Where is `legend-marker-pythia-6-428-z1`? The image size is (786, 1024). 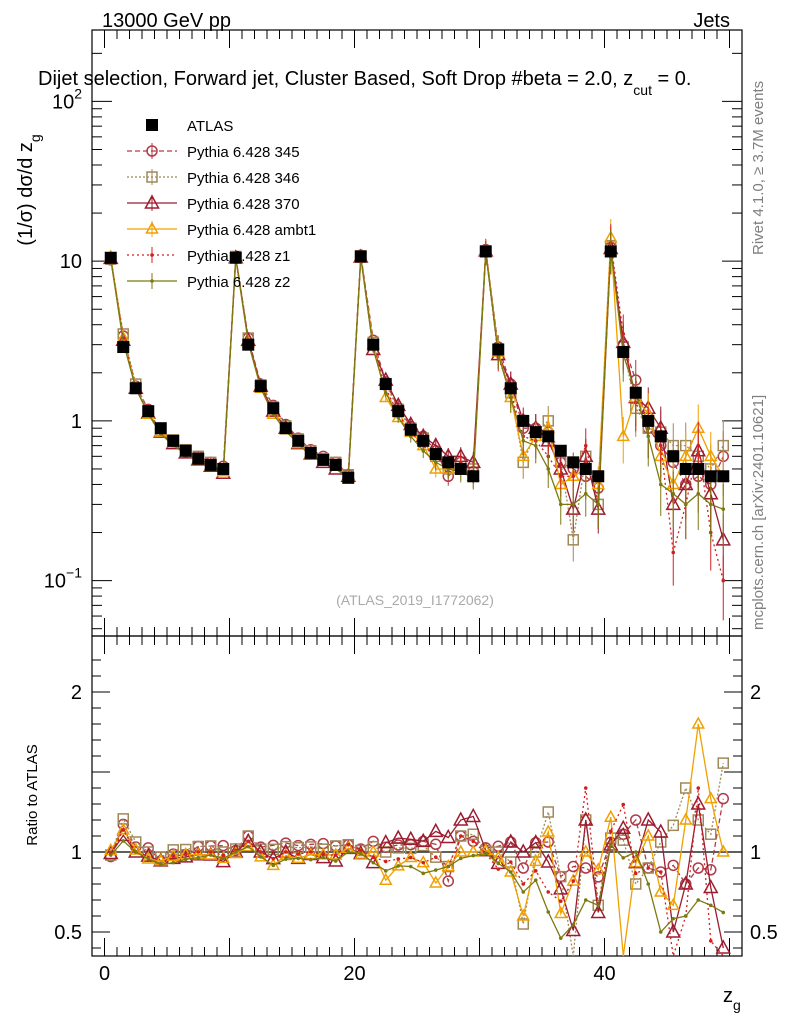 legend-marker-pythia-6-428-z1 is located at coordinates (152, 255).